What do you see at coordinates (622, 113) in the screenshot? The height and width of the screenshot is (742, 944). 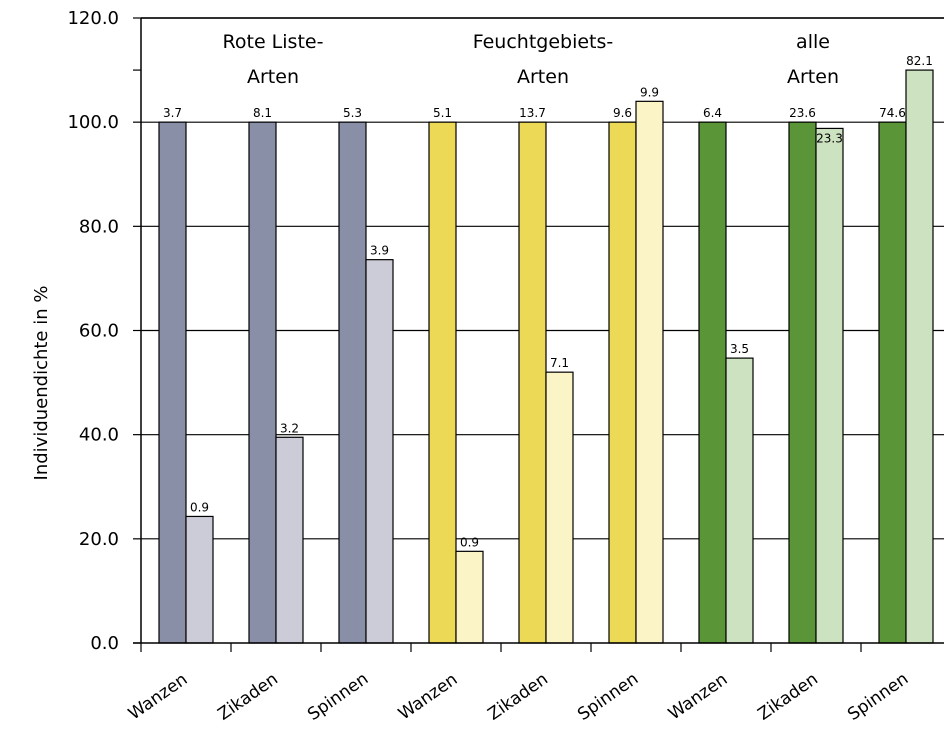 I see `bar-reference-label: 9.6` at bounding box center [622, 113].